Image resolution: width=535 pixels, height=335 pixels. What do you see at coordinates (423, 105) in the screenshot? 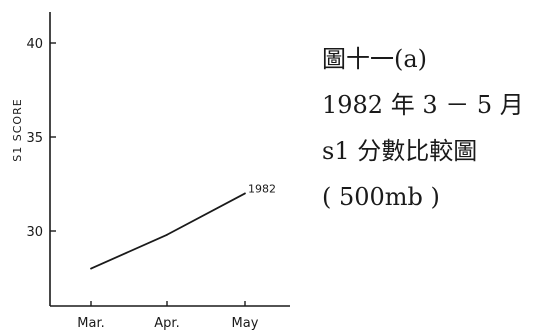
I see `caption-period: 1982 年 3 － 5 月` at bounding box center [423, 105].